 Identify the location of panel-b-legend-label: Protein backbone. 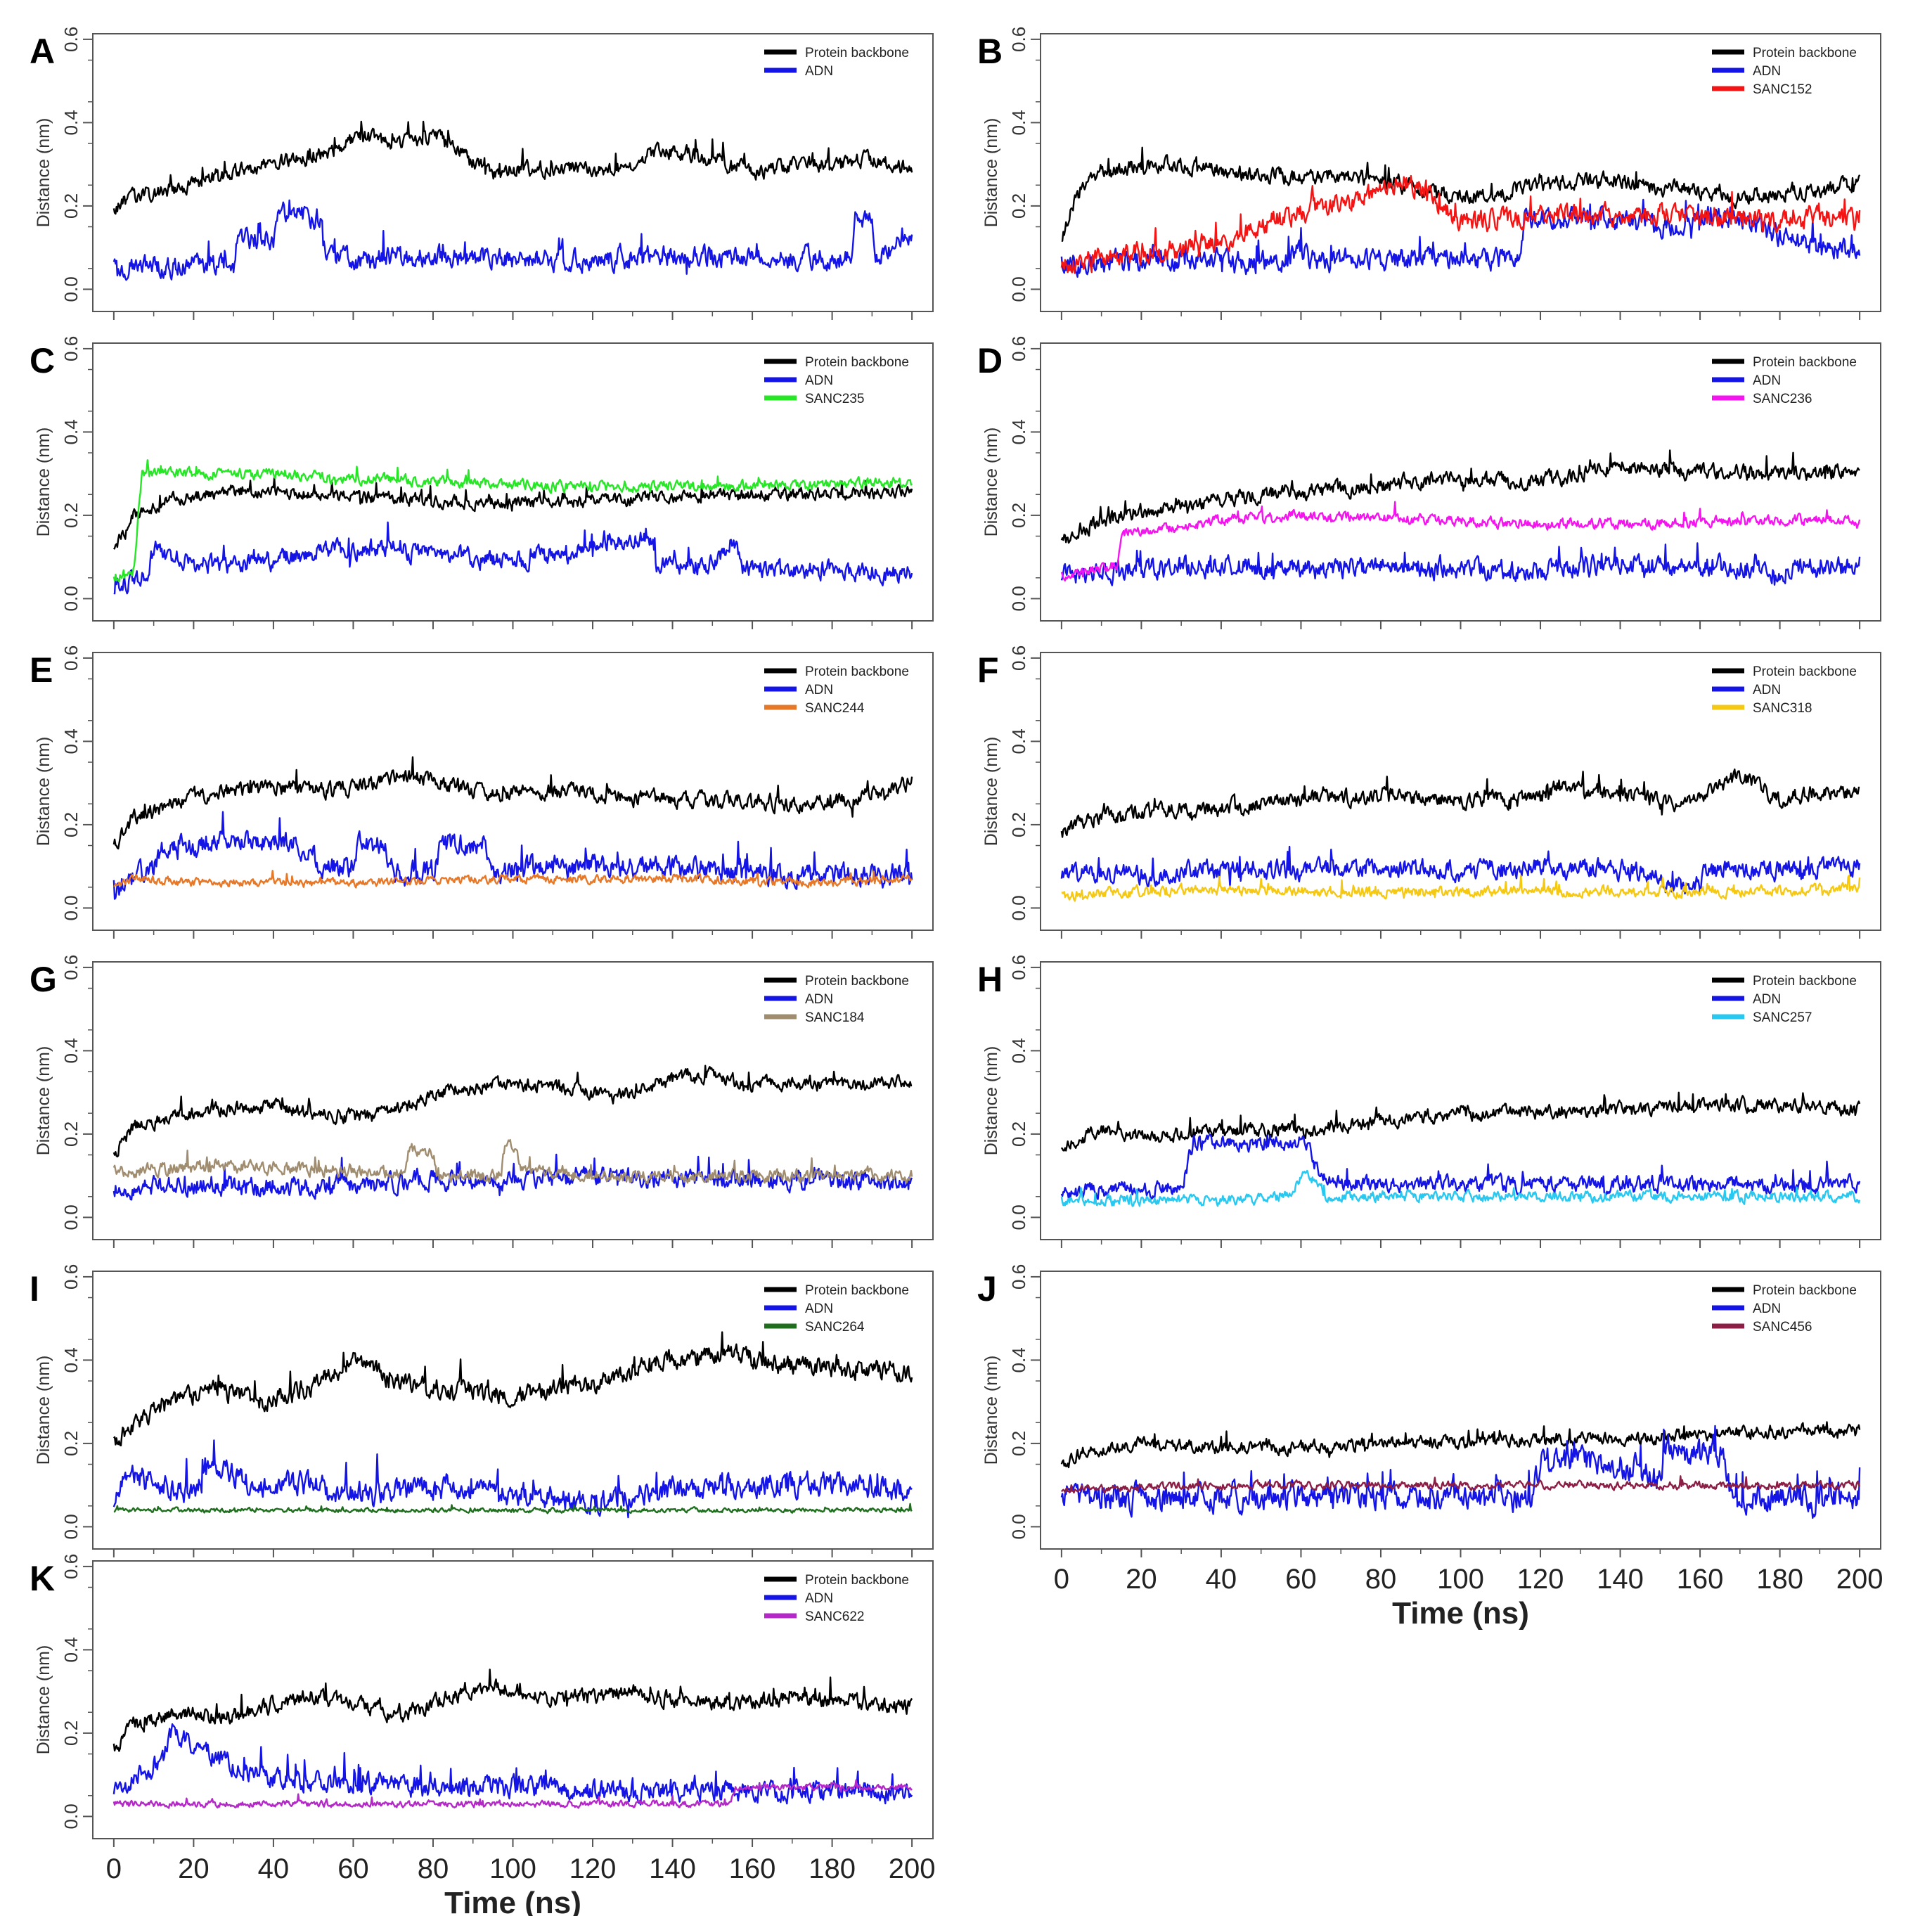
(1805, 53).